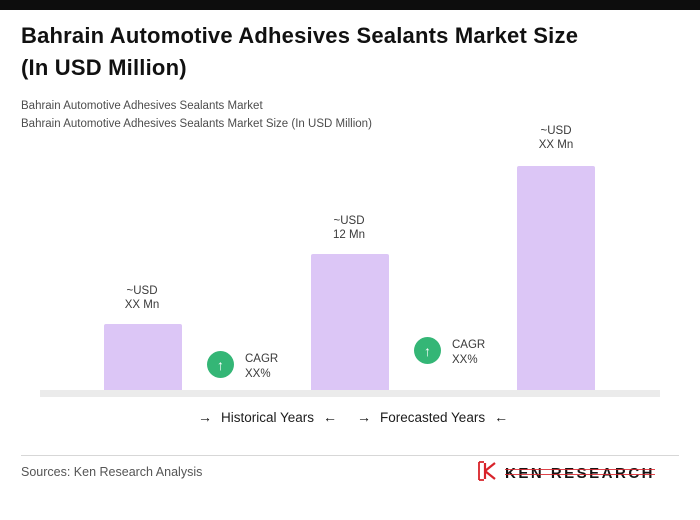  Describe the element at coordinates (465, 359) in the screenshot. I see `cagr2-value: XX%` at that location.